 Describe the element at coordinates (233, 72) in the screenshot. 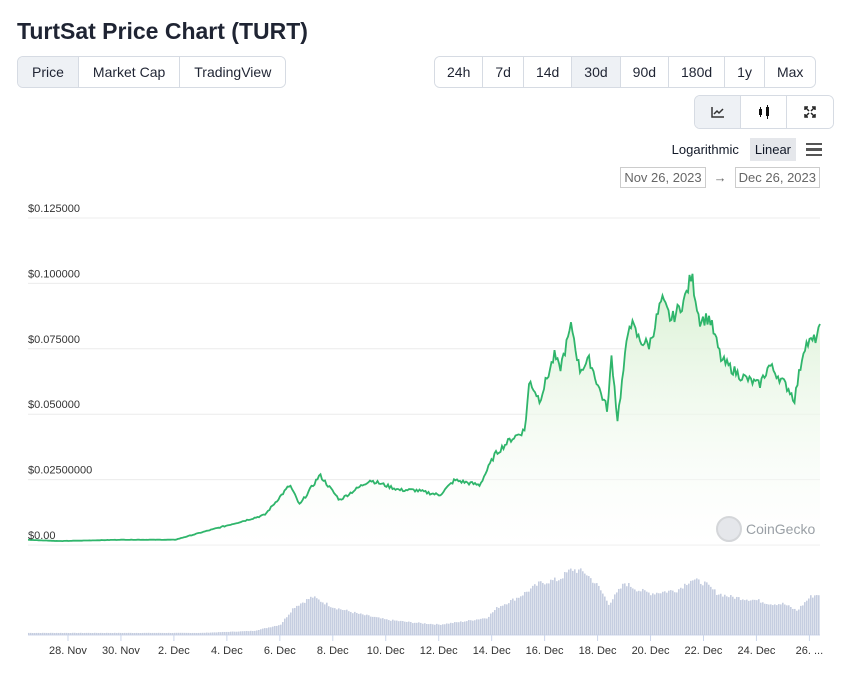

I see `tab-tradingview: TradingView` at that location.